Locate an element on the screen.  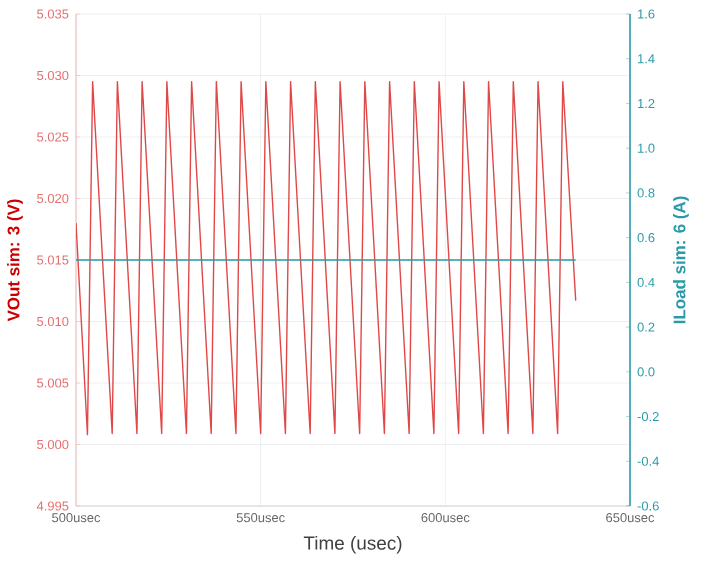
y-axis-title: VOut sim: 3 (V) is located at coordinates (15, 260).